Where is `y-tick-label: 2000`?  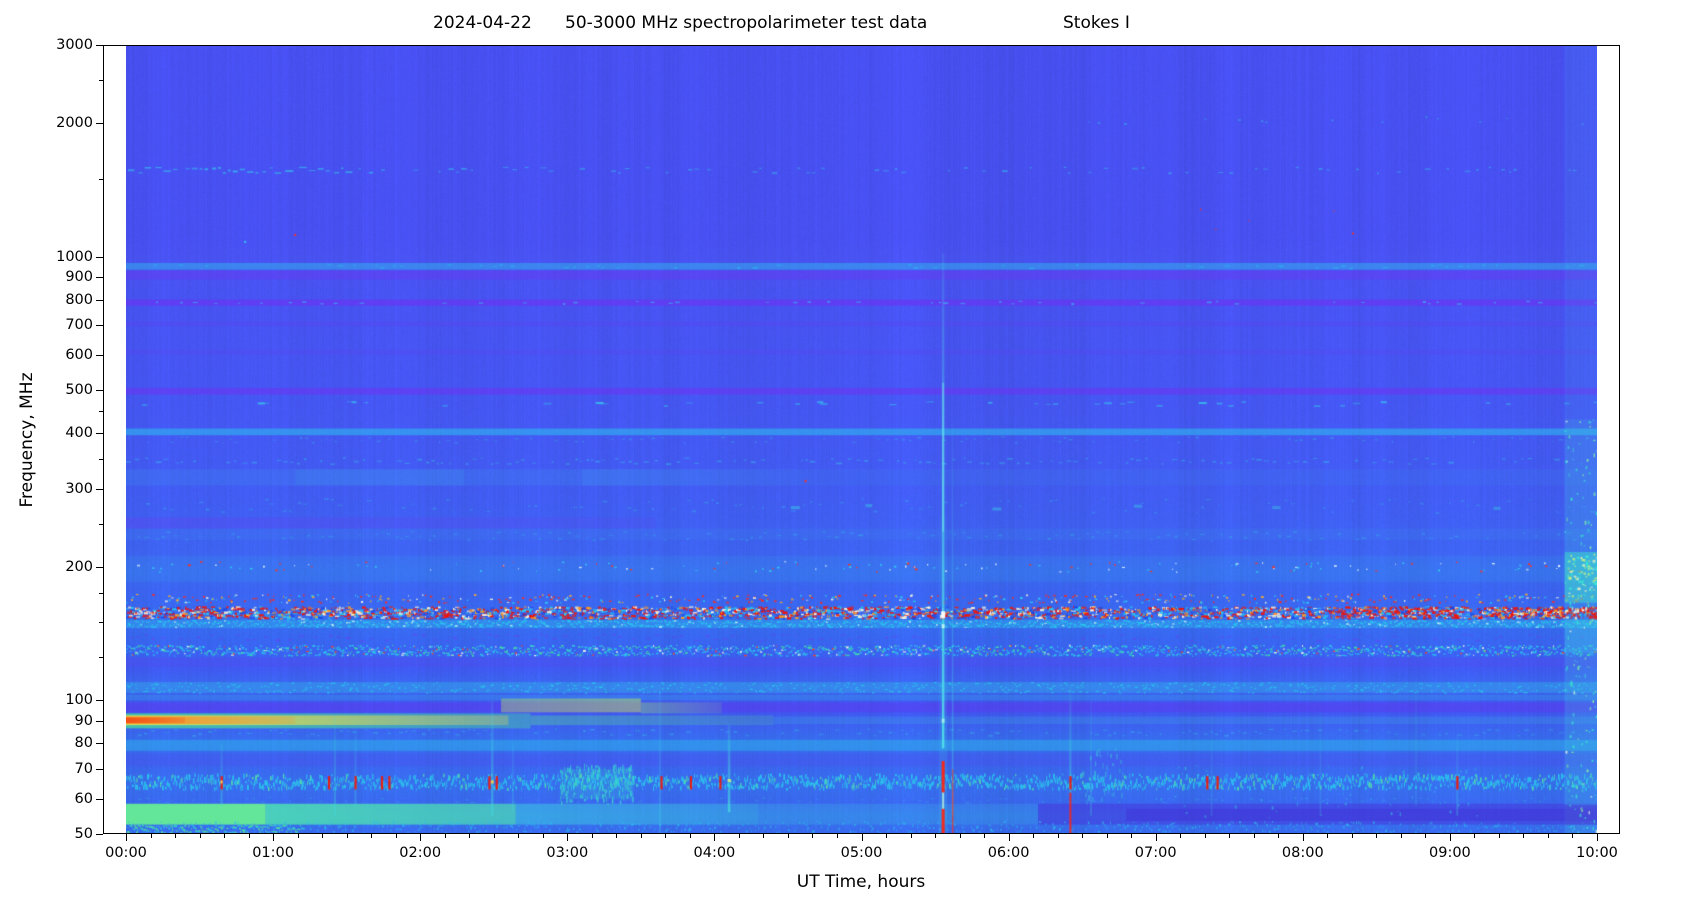 y-tick-label: 2000 is located at coordinates (74, 123).